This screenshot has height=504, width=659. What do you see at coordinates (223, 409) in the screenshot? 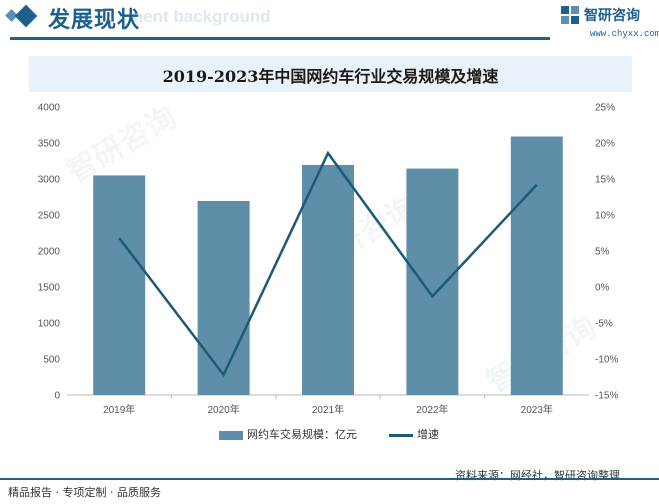
I see `x-tick-label: 2020年` at bounding box center [223, 409].